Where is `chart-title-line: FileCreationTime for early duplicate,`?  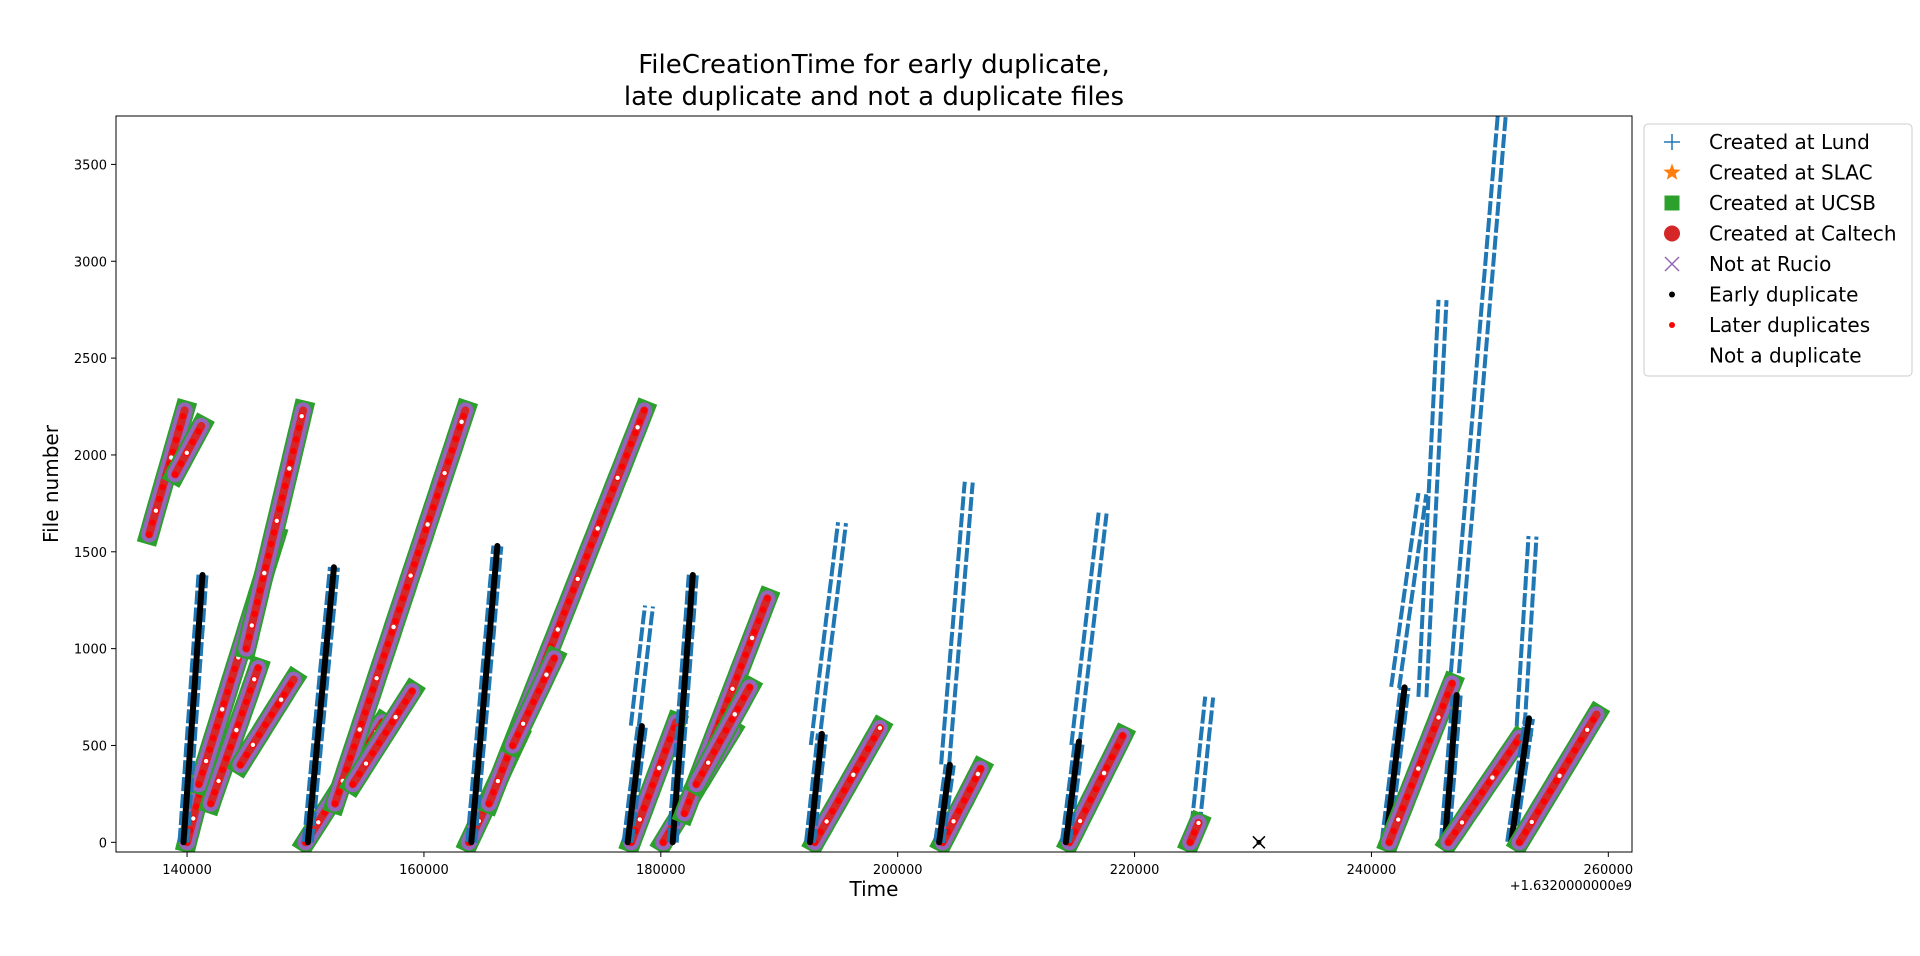 chart-title-line: FileCreationTime for early duplicate, is located at coordinates (874, 65).